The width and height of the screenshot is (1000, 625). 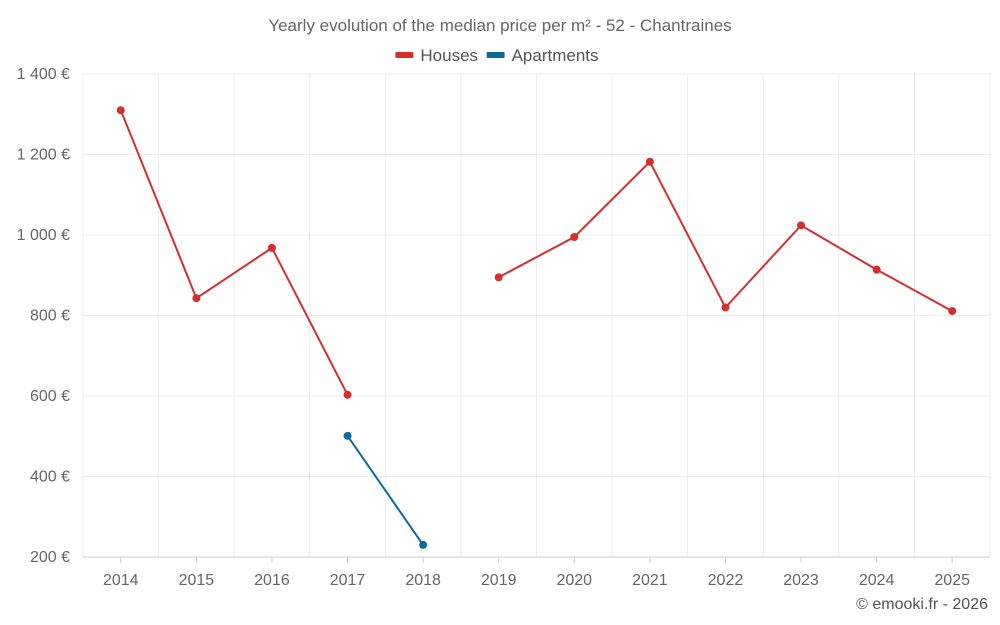 I want to click on x-tick-label: 2016, so click(x=272, y=580).